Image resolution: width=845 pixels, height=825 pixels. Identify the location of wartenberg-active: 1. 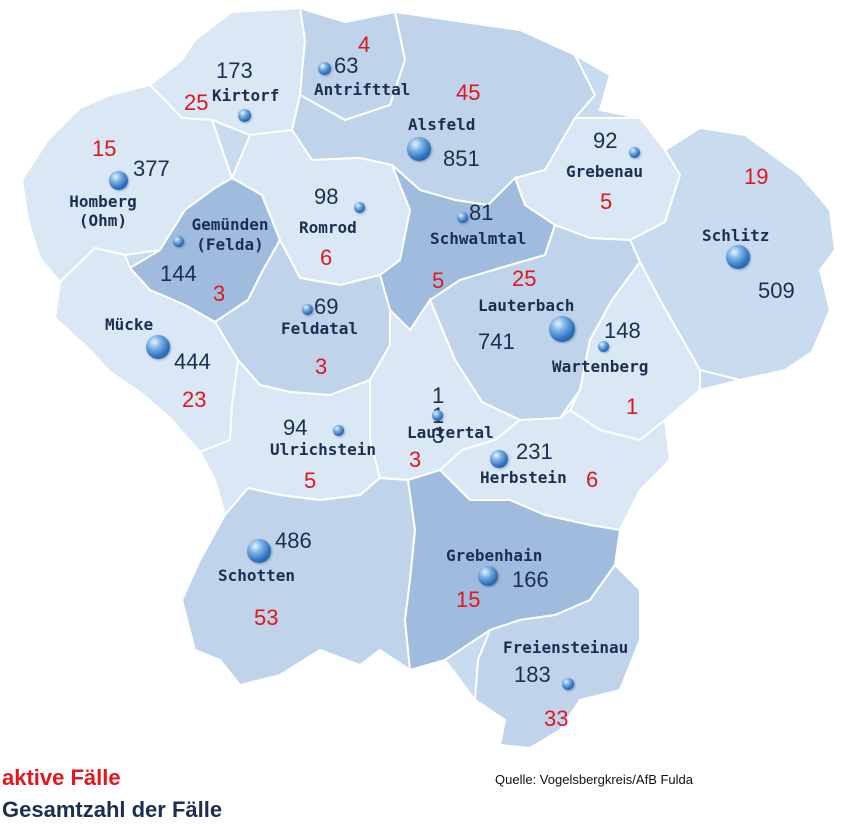
(632, 406).